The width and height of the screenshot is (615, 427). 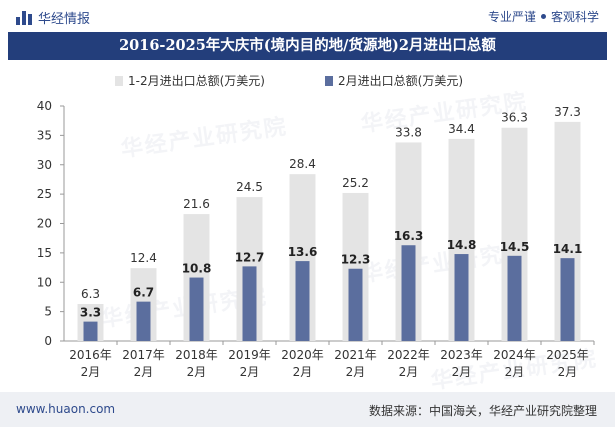 I want to click on footer: www.huaon.com 数据来源：中国海关，华经产业研究院整理, so click(x=307, y=409).